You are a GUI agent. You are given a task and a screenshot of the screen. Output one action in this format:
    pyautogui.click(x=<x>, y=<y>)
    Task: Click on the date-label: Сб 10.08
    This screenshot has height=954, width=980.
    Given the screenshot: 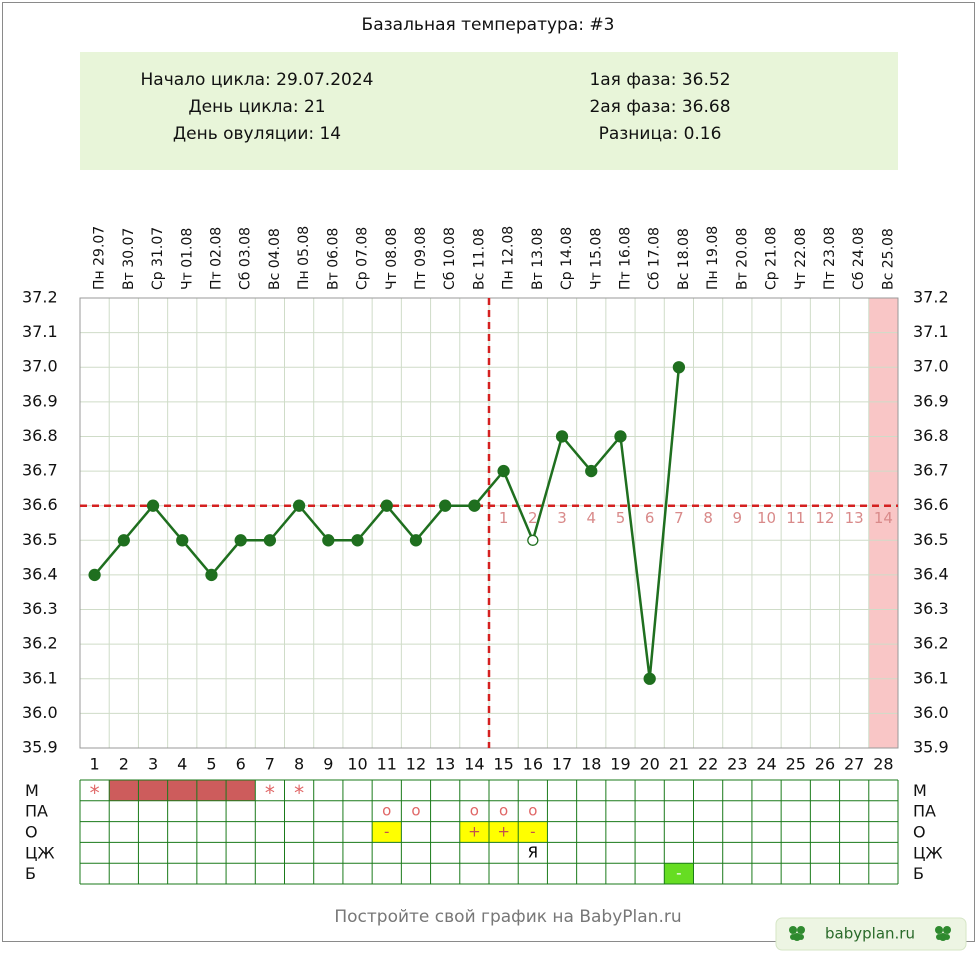 What is the action you would take?
    pyautogui.click(x=450, y=258)
    